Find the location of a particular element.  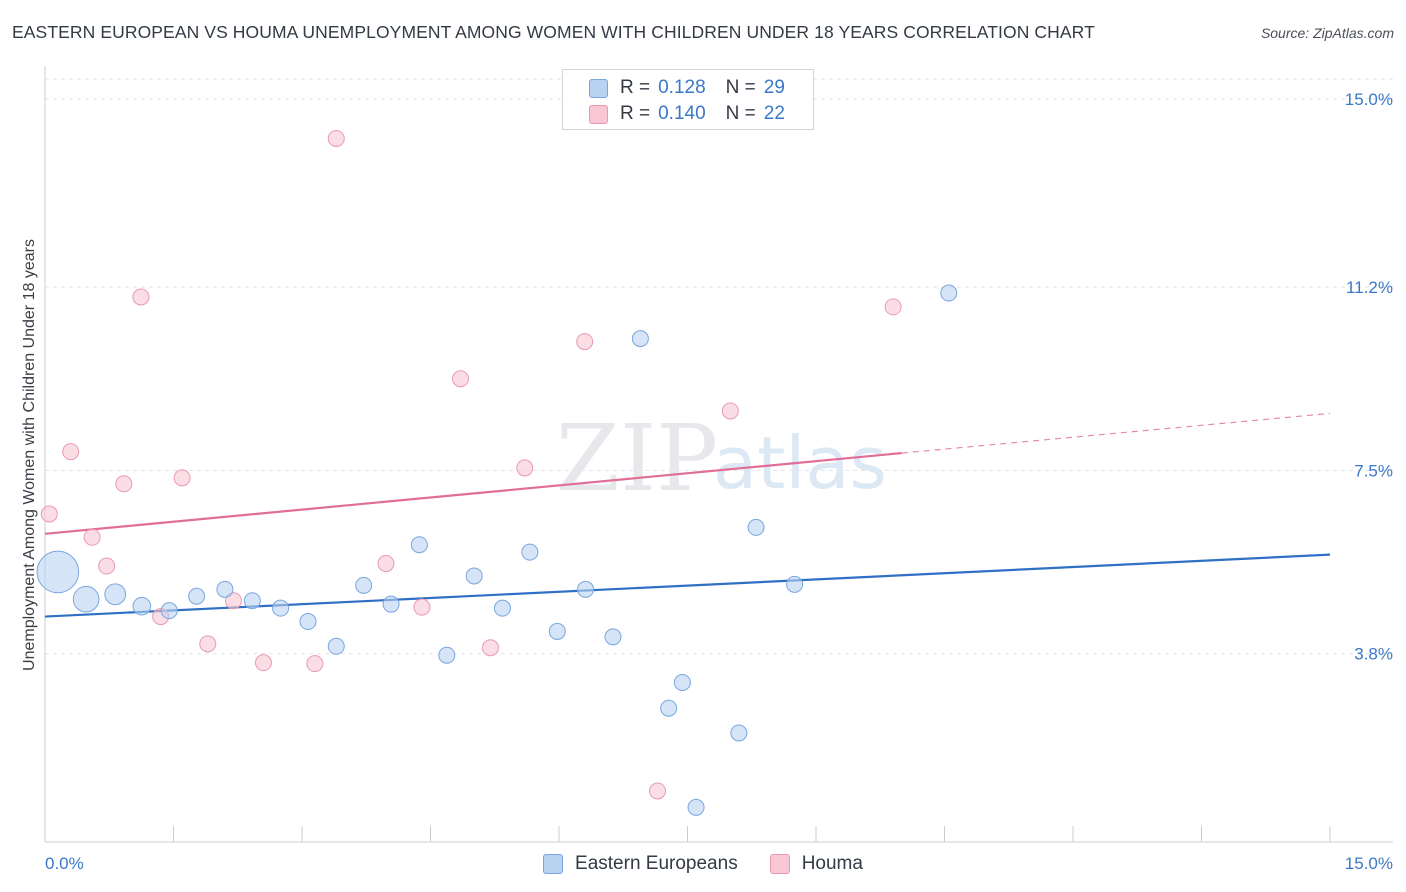

x-tick-label: 0.0% is located at coordinates (64, 863).